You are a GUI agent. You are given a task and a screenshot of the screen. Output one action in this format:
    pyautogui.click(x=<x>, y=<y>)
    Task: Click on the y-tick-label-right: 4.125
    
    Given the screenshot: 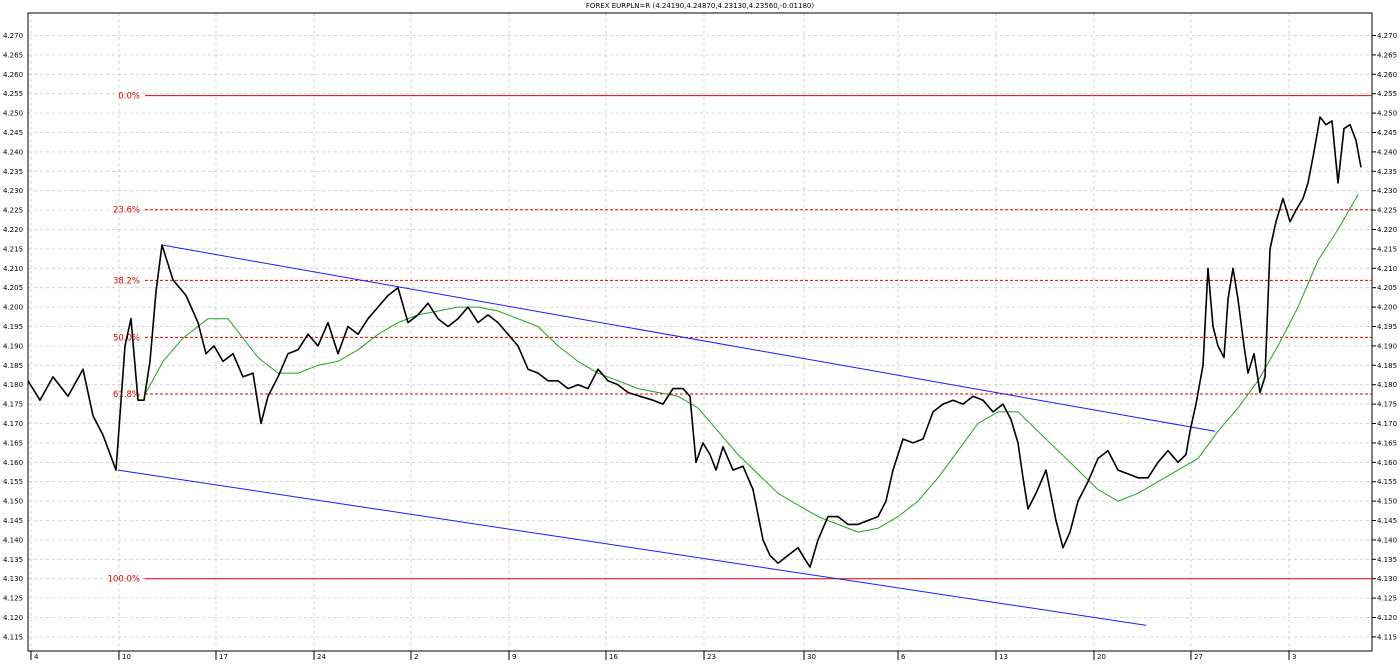 What is the action you would take?
    pyautogui.click(x=1387, y=599)
    